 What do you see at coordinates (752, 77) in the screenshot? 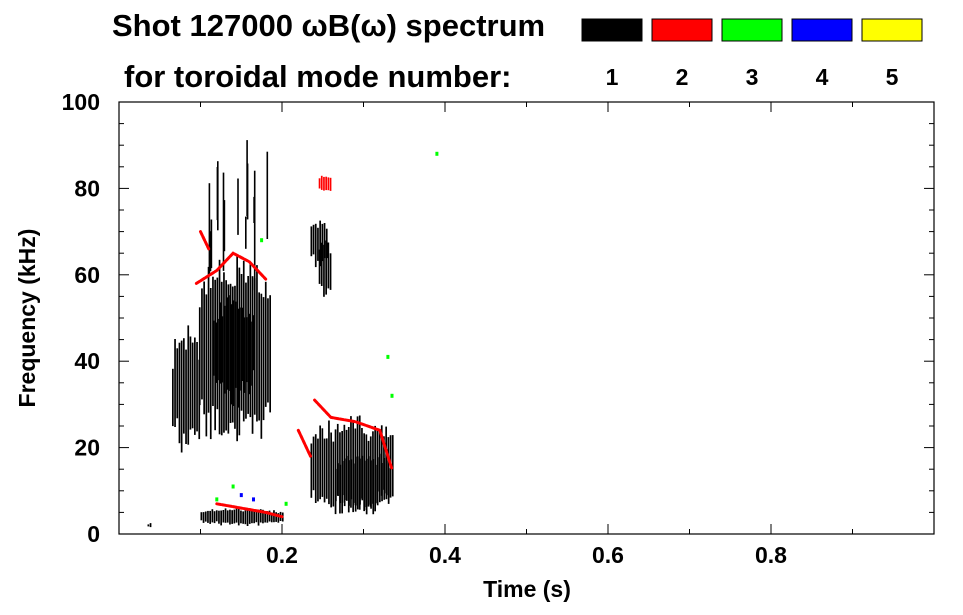
I see `legend-label-mode-3: 3` at bounding box center [752, 77].